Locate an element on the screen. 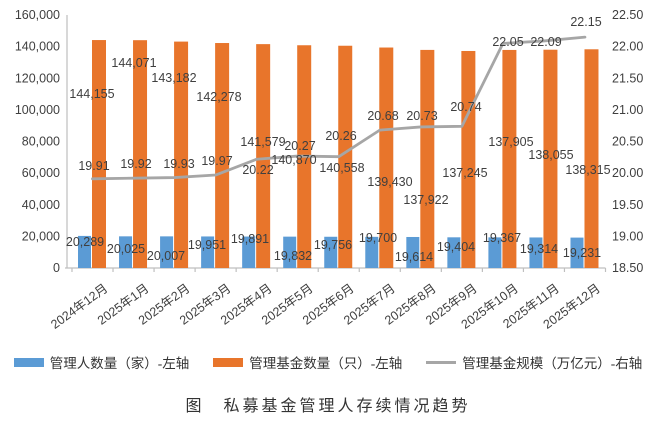 This screenshot has width=656, height=428. svg-text: 19.00 is located at coordinates (627, 236).